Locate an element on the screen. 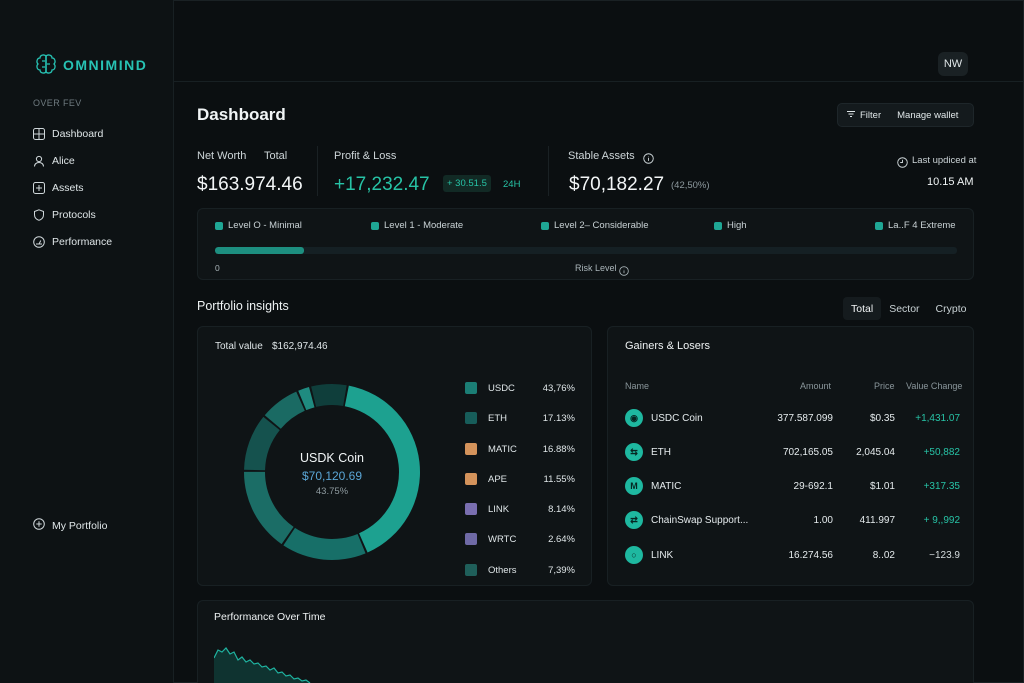 The image size is (1024, 683). clock-icon is located at coordinates (902, 164).